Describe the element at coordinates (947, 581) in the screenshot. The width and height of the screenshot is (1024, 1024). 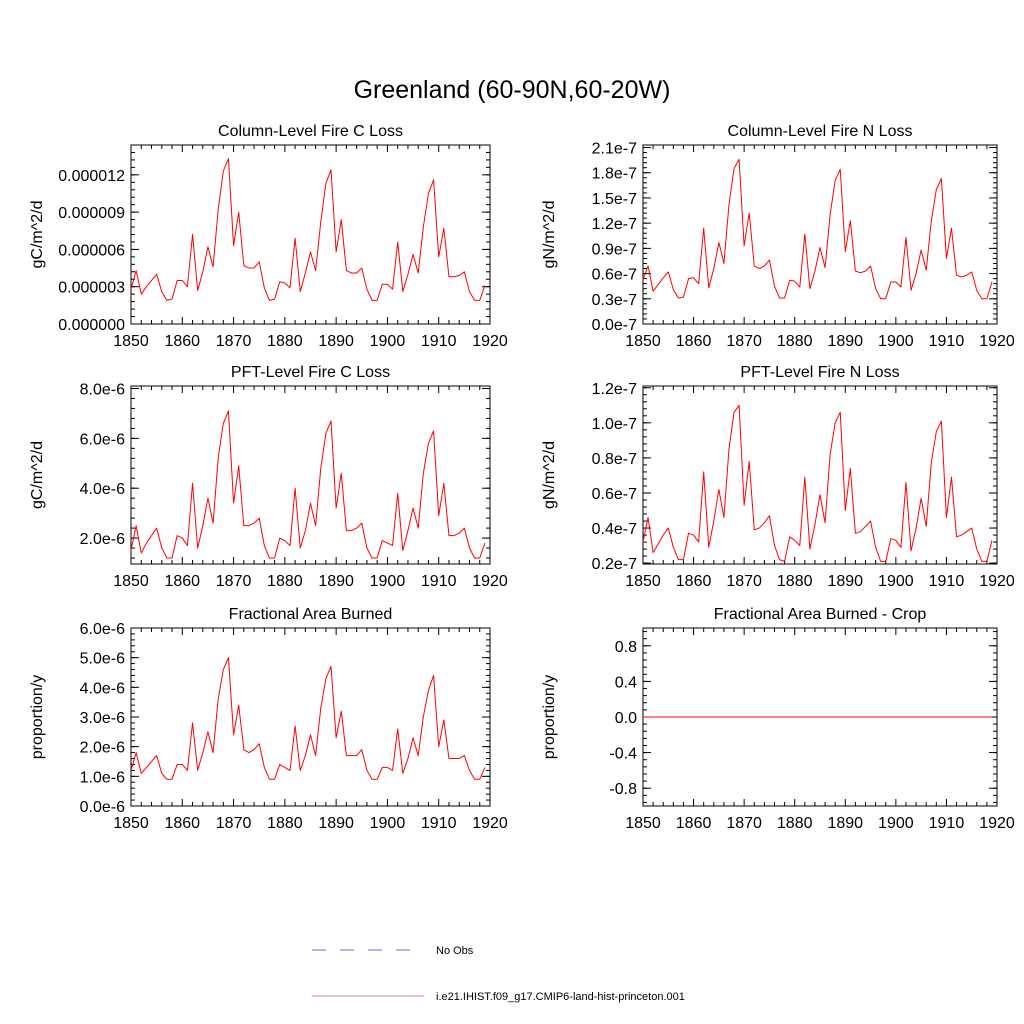
I see `panel-4-x-tick-label: 1910` at that location.